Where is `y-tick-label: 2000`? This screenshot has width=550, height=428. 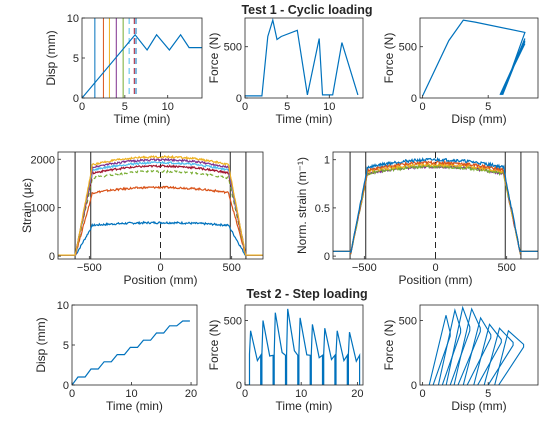
y-tick-label: 2000 is located at coordinates (43, 160).